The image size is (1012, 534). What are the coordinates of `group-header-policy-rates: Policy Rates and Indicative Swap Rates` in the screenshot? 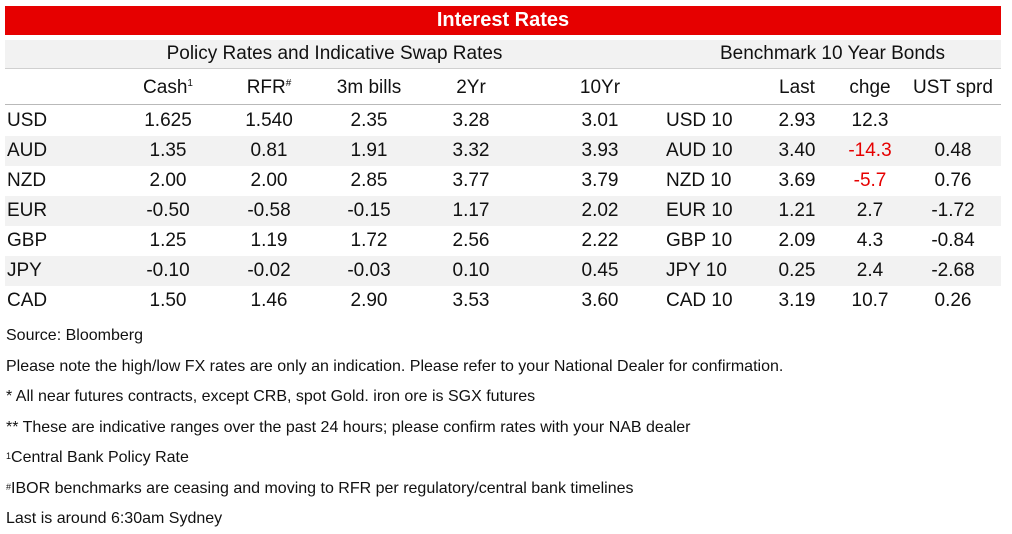 It's located at (334, 54).